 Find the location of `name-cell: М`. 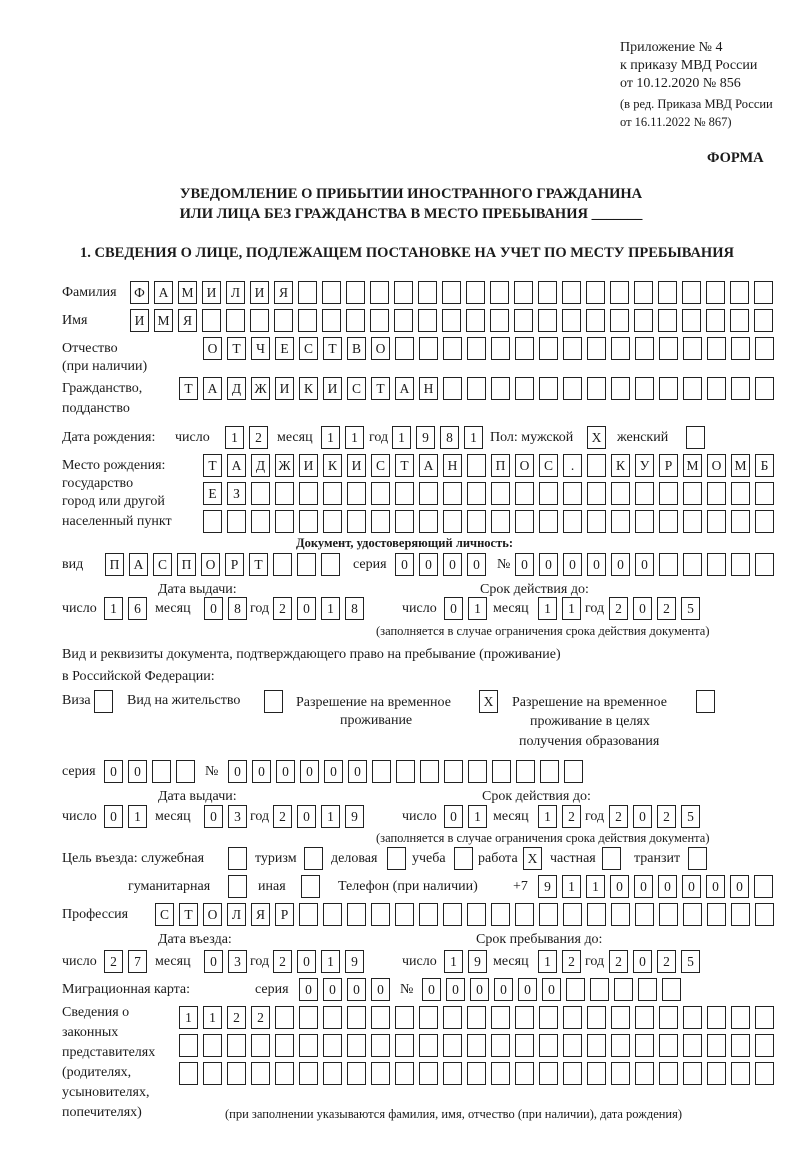

name-cell: М is located at coordinates (163, 320).